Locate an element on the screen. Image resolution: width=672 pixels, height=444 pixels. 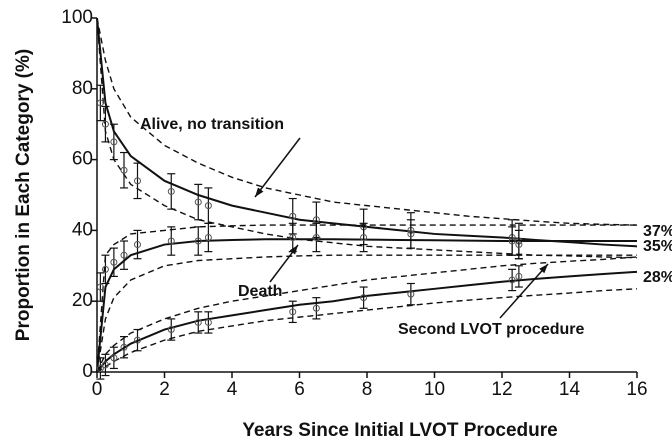
x-tick-label: 4 is located at coordinates (232, 389).